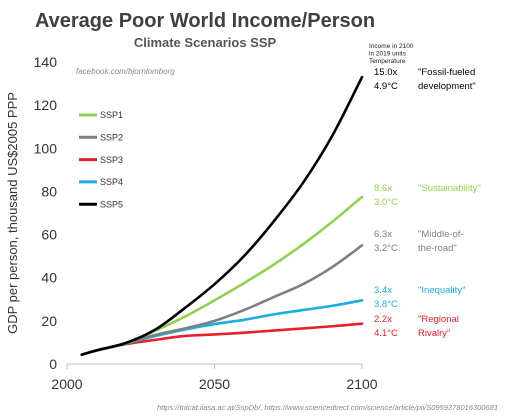 The height and width of the screenshot is (416, 507). Describe the element at coordinates (46, 213) in the screenshot. I see `y-axis: 0 20 40 60 80 100 120 140` at that location.